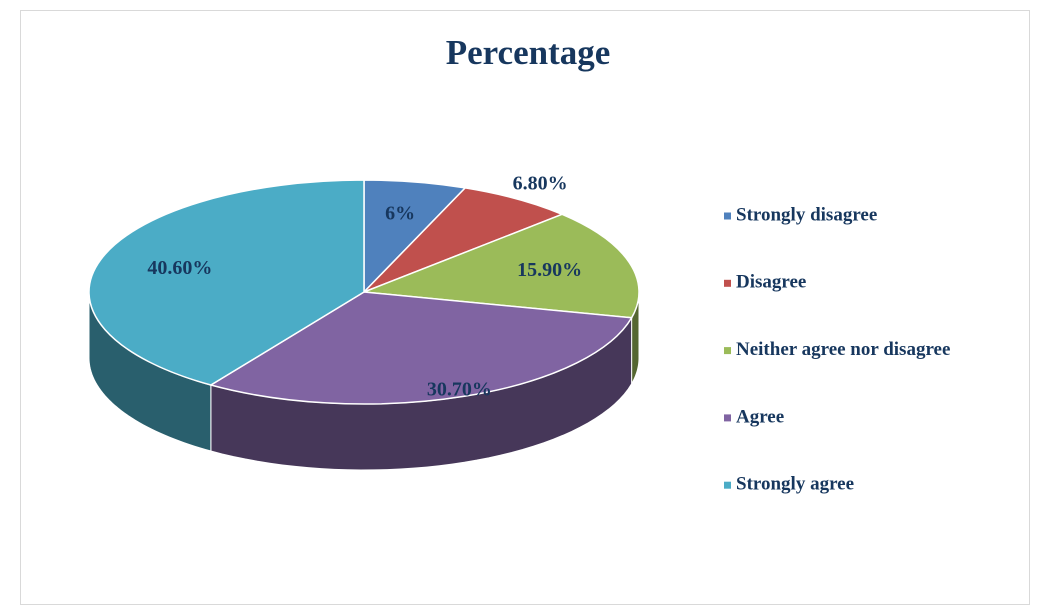 The width and height of the screenshot is (1039, 615). I want to click on legend-label: Neither agree nor disagree, so click(843, 349).